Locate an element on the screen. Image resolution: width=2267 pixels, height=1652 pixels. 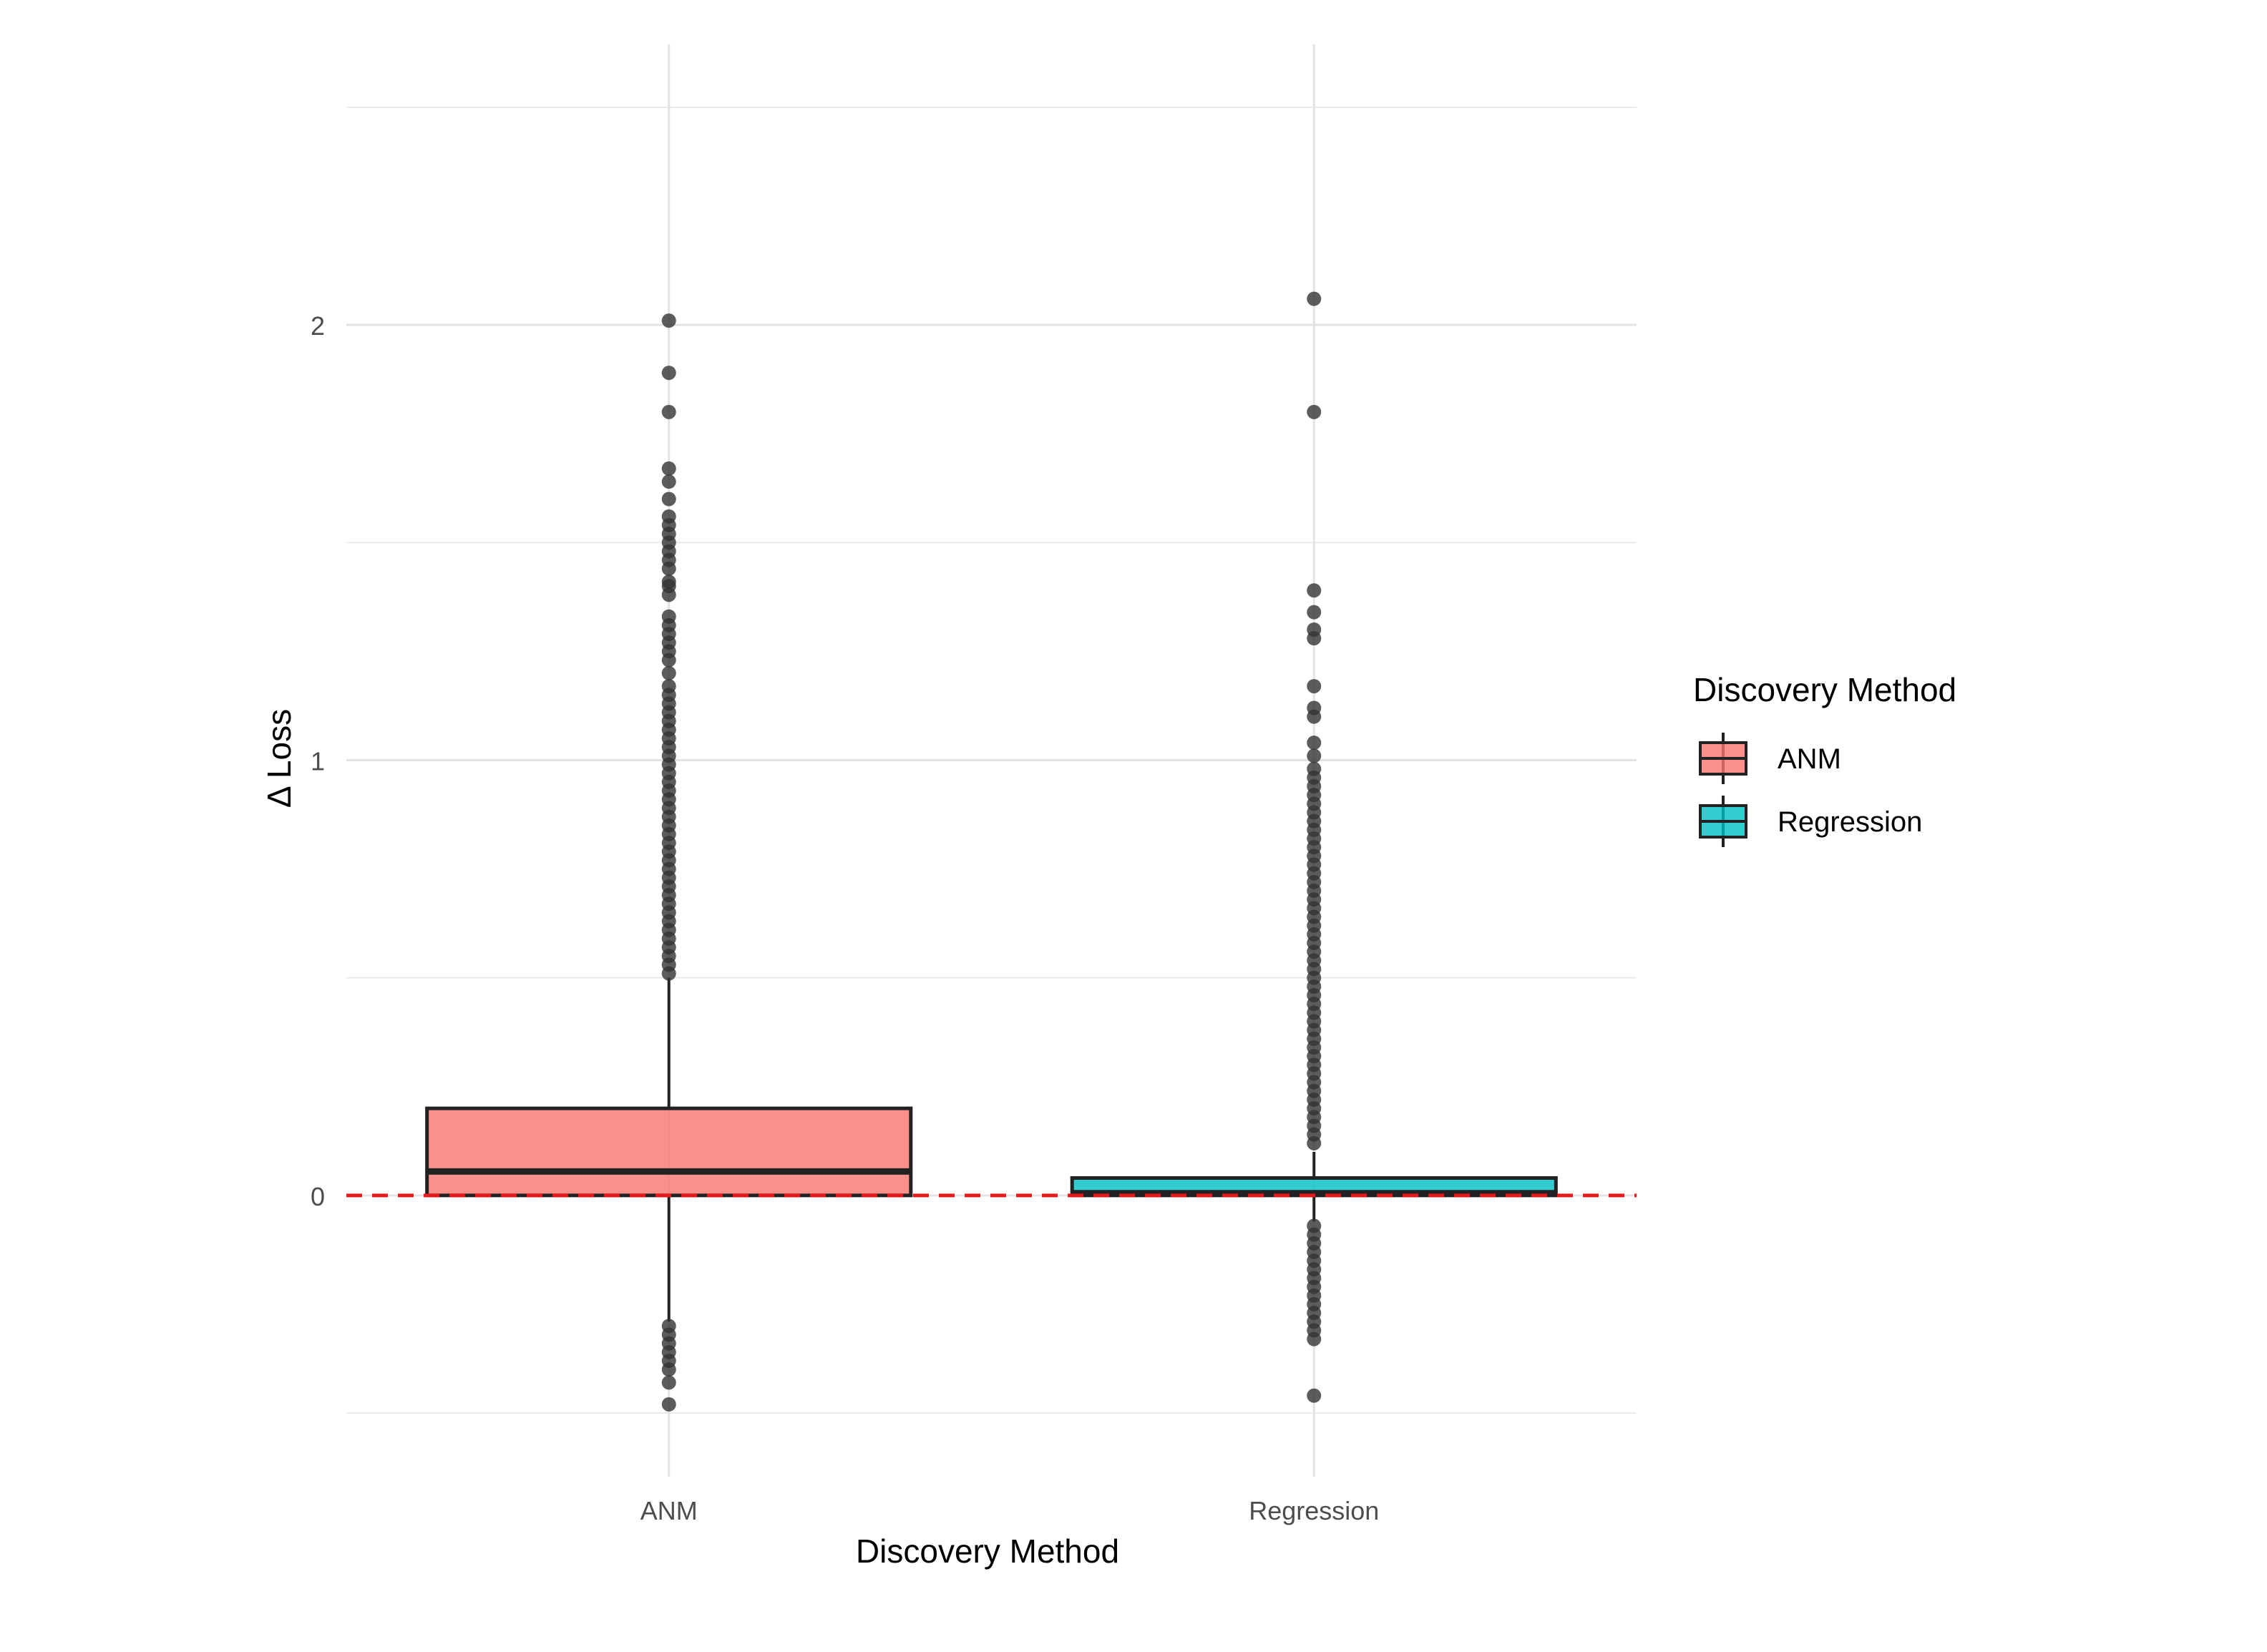
x-tick-label: Regression is located at coordinates (1314, 1510).